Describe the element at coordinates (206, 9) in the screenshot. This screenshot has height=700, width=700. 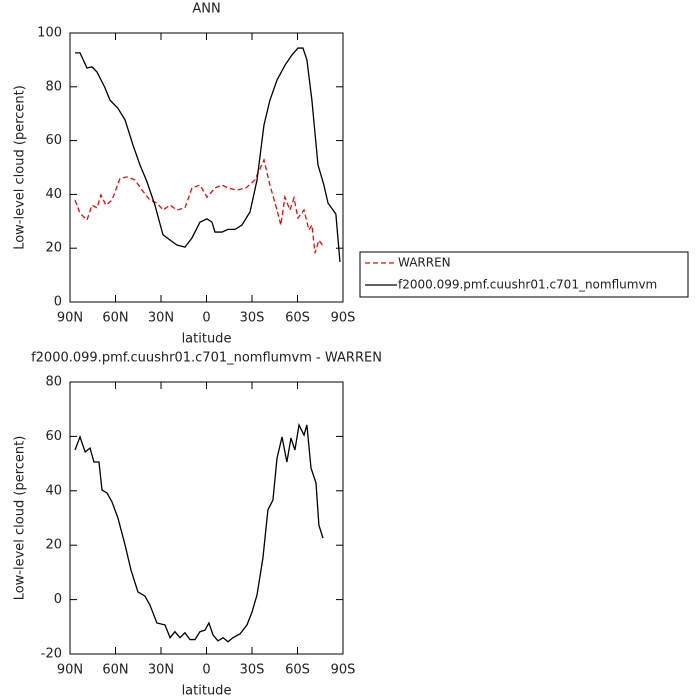
I see `chart-title: ANN` at that location.